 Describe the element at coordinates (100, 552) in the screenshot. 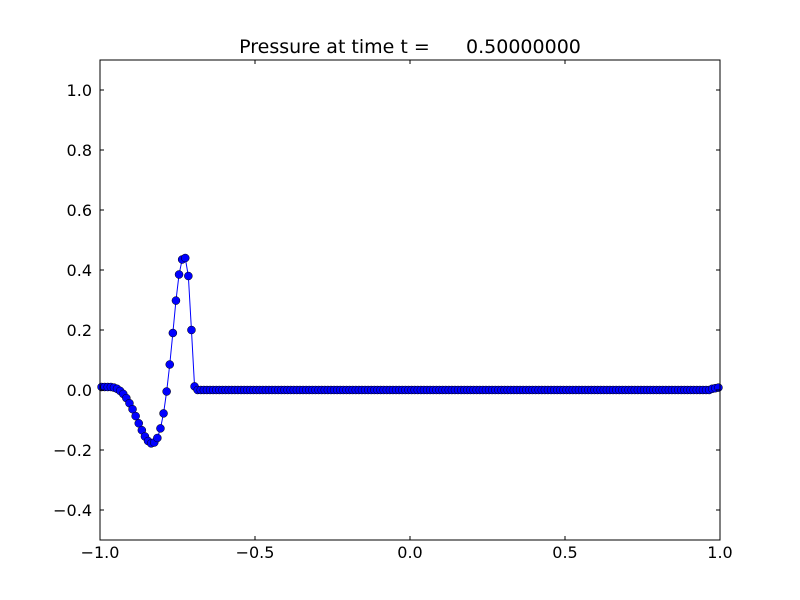

I see `x-tick-label: −1.0` at that location.